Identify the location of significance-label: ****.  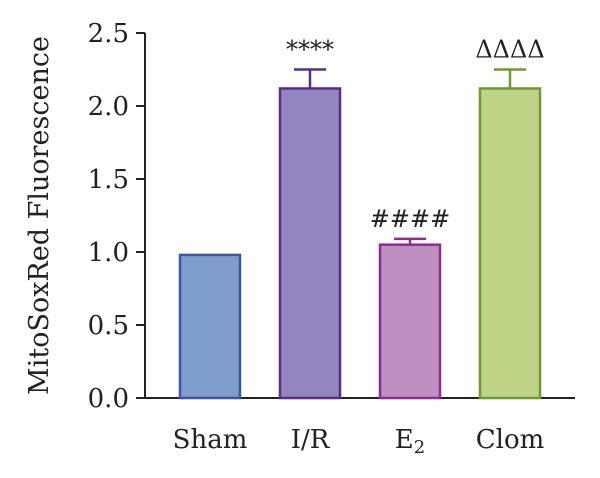
(310, 50).